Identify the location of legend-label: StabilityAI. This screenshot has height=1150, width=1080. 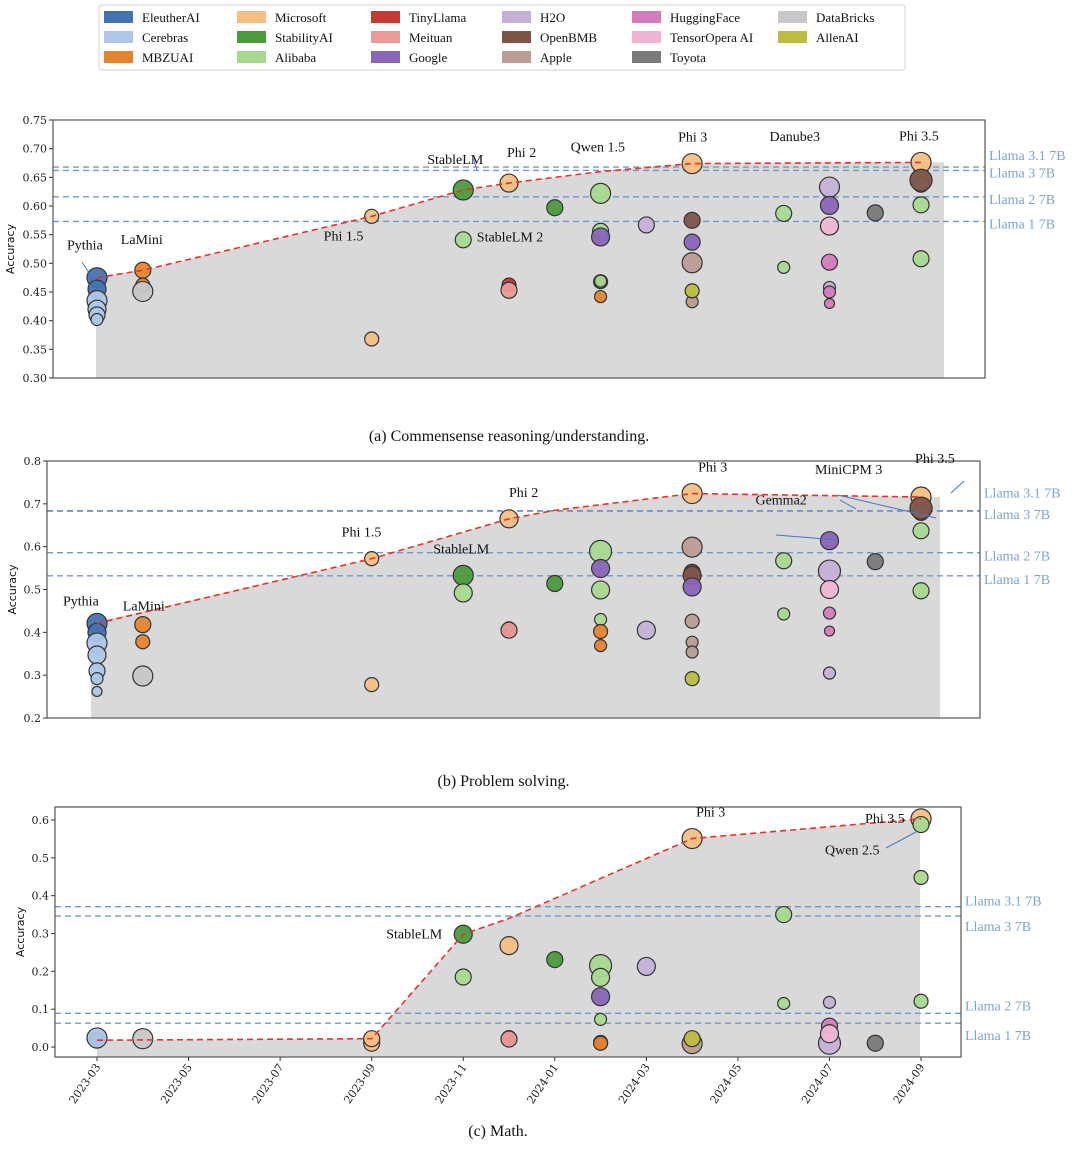
(304, 37).